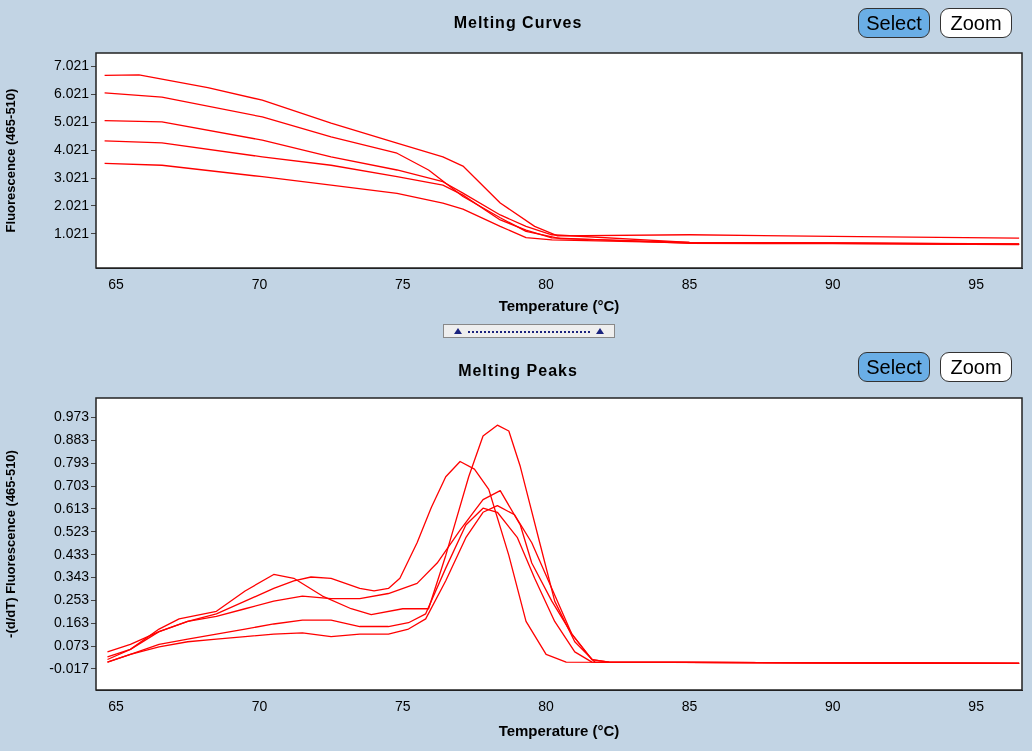  What do you see at coordinates (71, 232) in the screenshot?
I see `y-tick-label: 1.021` at bounding box center [71, 232].